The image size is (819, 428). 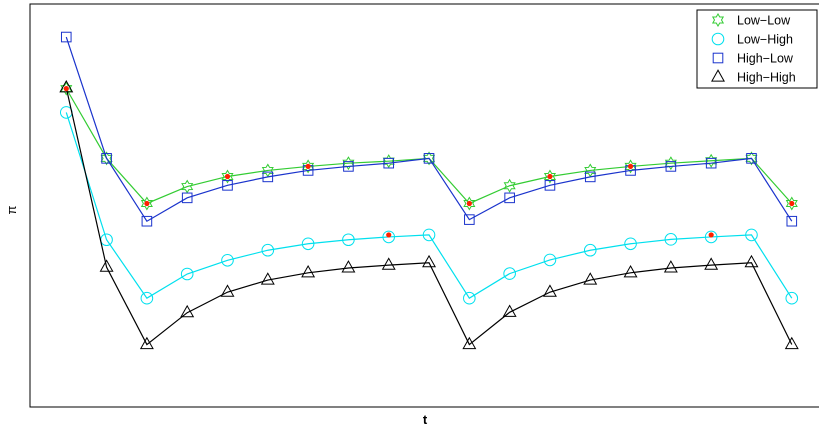 I want to click on legend-label-2: High−Low, so click(x=765, y=59).